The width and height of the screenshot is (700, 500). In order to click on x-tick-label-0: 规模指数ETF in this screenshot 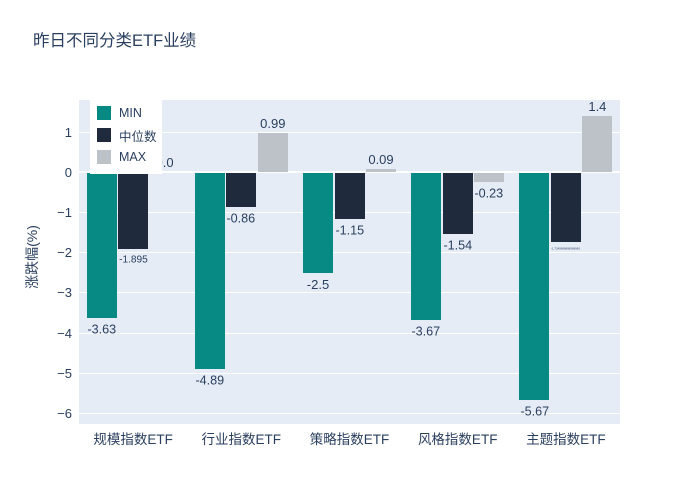, I will do `click(133, 439)`.